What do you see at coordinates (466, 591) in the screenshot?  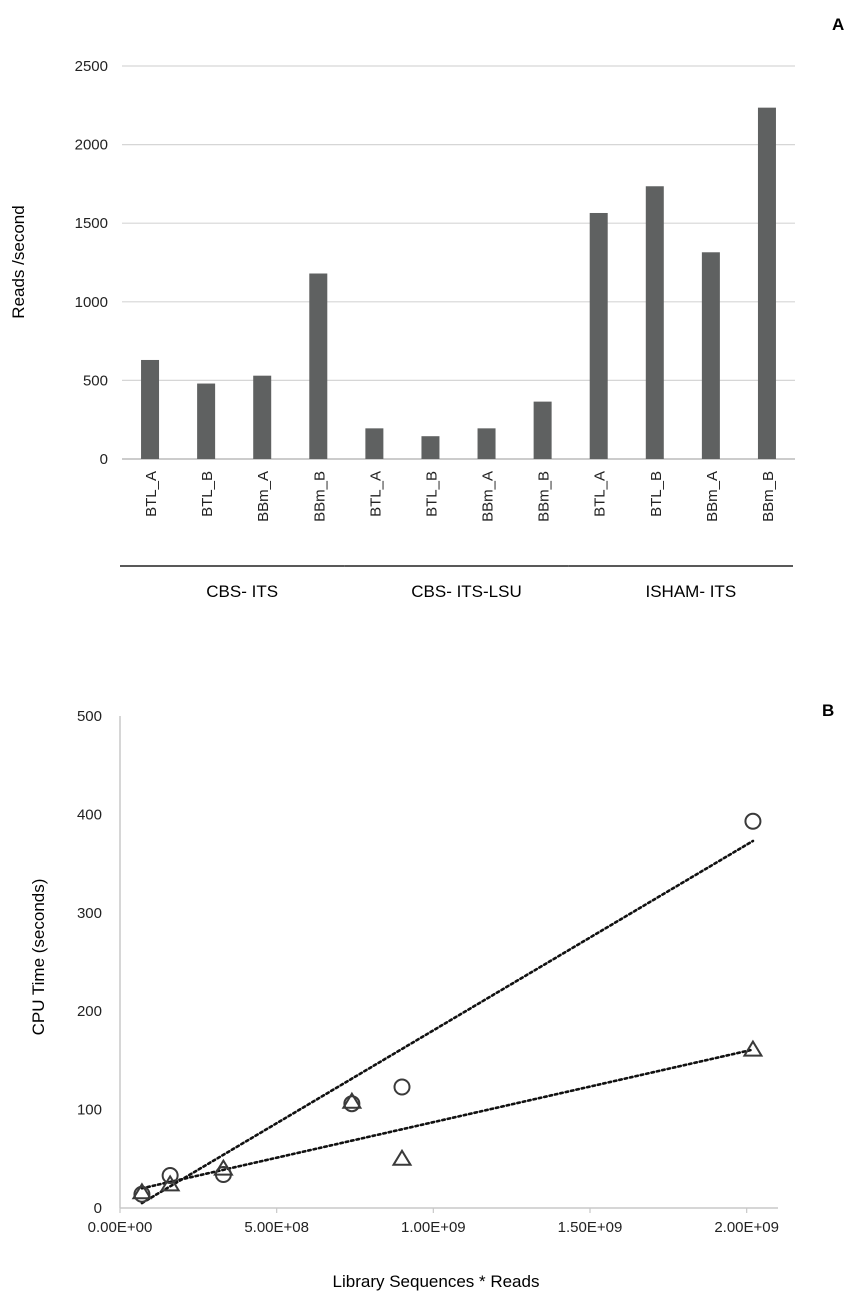 I see `group-label-2: CBS- ITS-LSU` at bounding box center [466, 591].